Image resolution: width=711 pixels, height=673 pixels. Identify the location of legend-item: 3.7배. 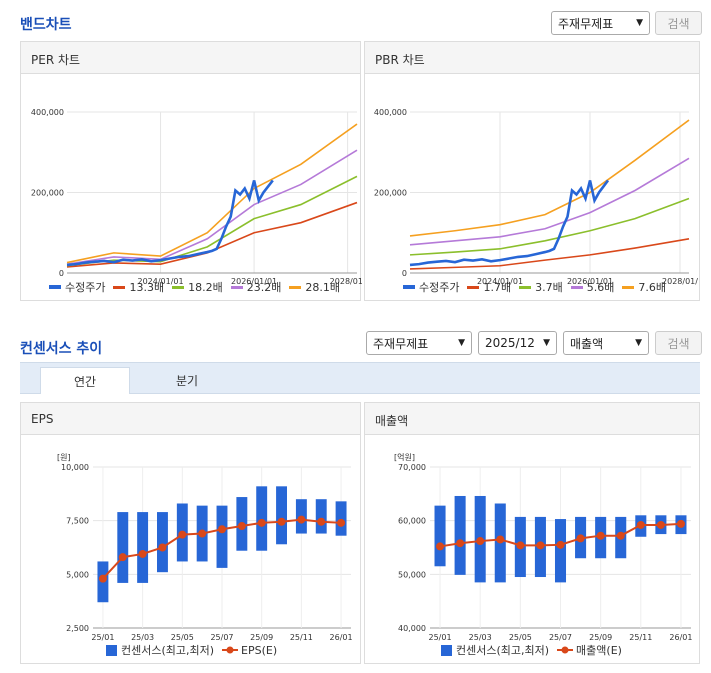
(541, 287).